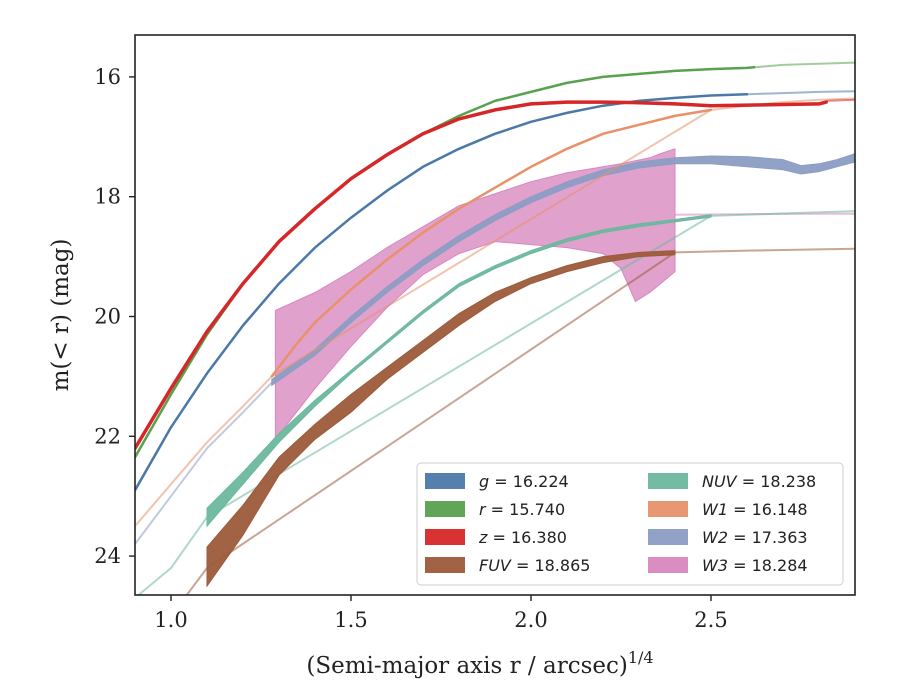  I want to click on x-axis: 1.0 1.5 2.0 2.5, so click(441, 613).